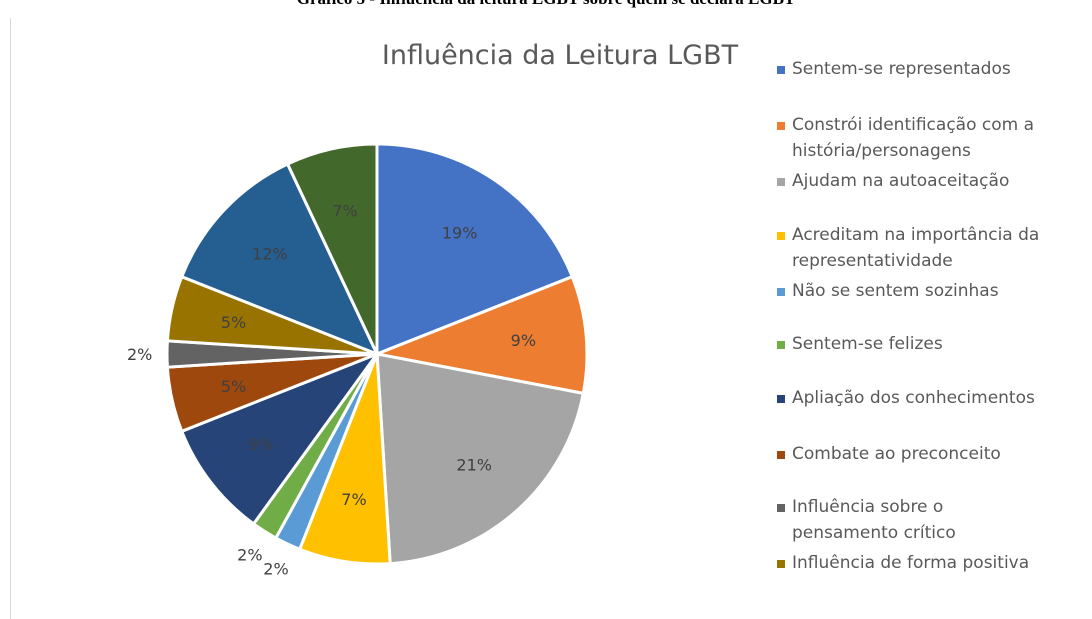 This screenshot has height=619, width=1092. What do you see at coordinates (560, 55) in the screenshot?
I see `chart-title: Influência da Leitura LGBT` at bounding box center [560, 55].